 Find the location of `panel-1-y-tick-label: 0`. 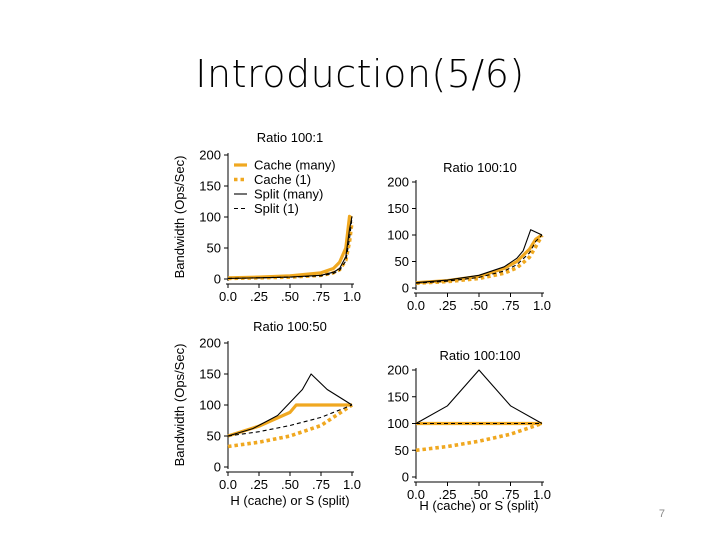

panel-1-y-tick-label: 0 is located at coordinates (217, 279).